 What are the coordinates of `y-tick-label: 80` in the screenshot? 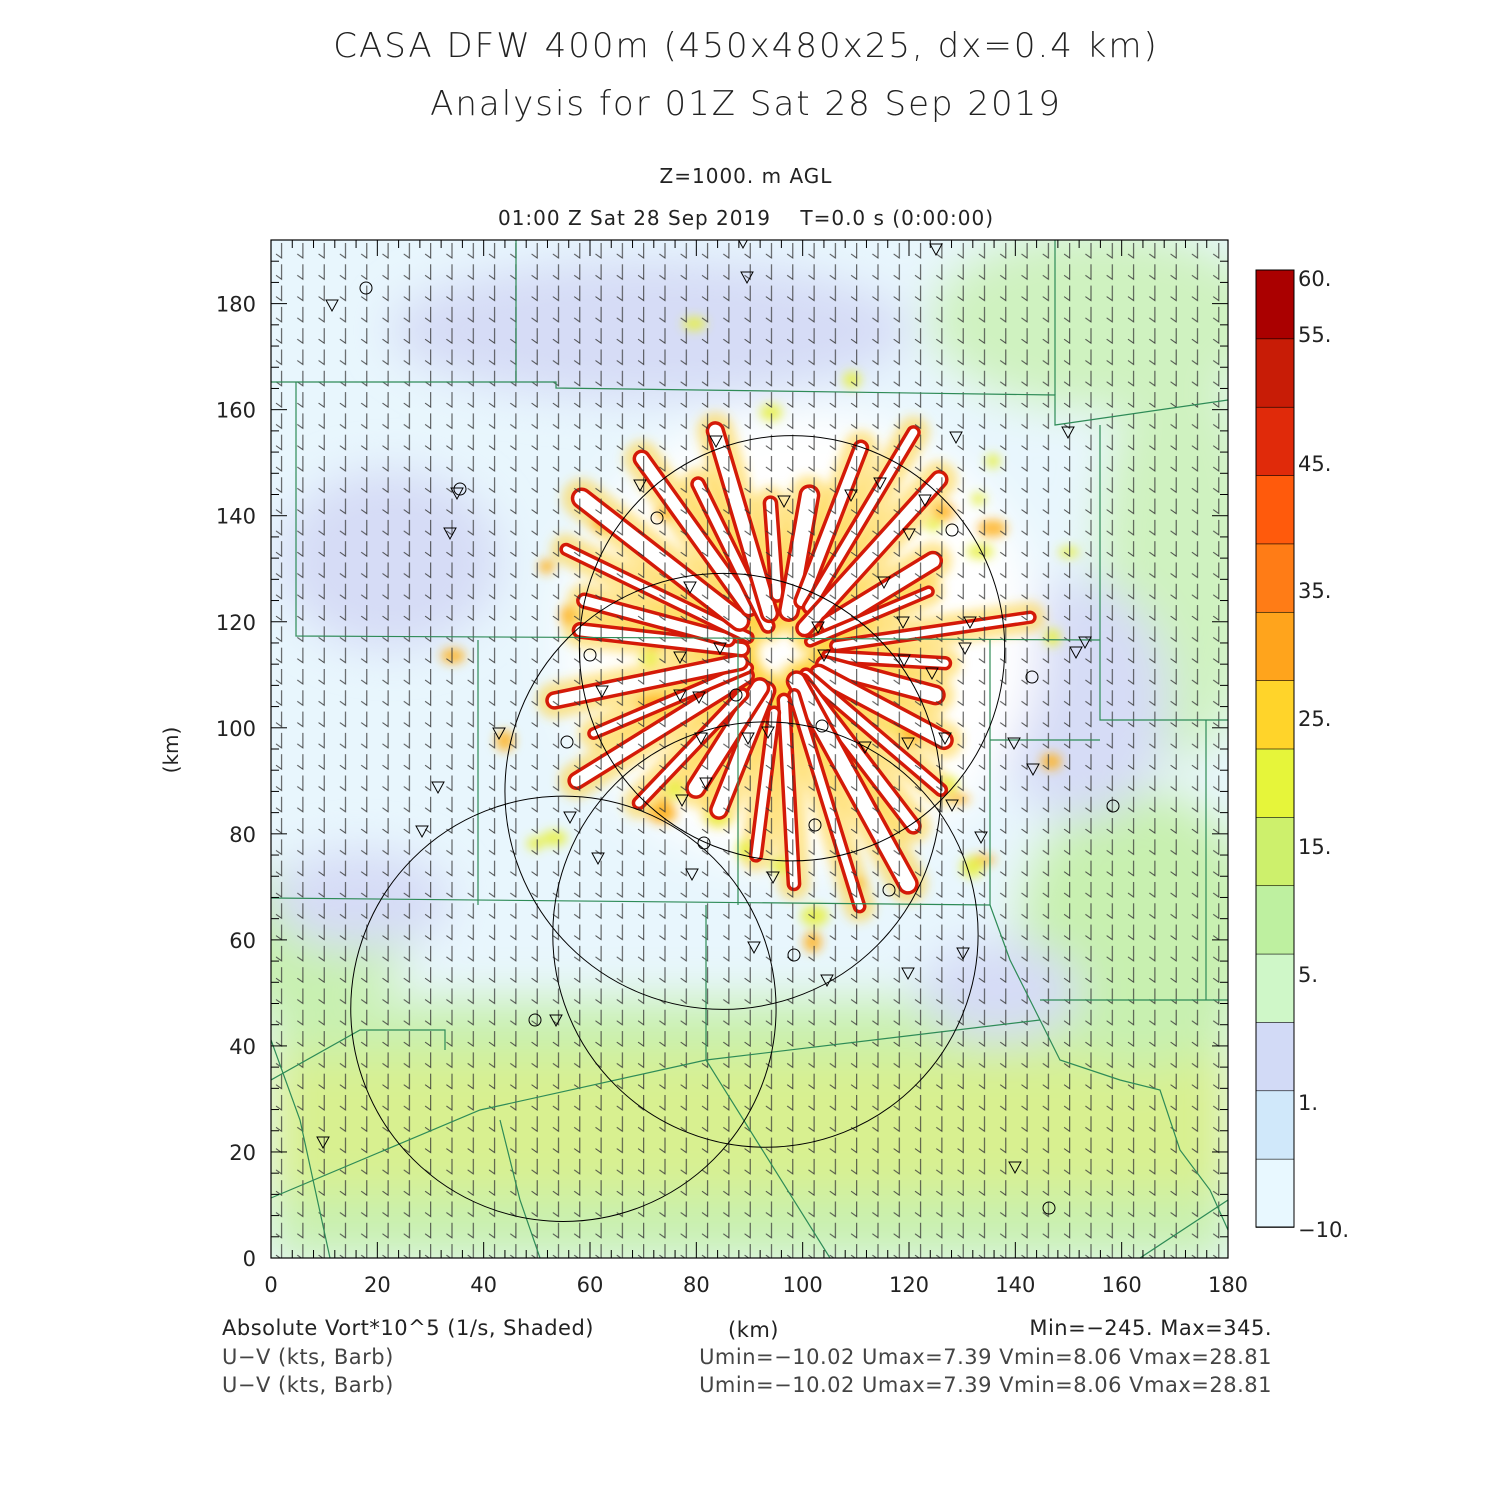 It's located at (242, 835).